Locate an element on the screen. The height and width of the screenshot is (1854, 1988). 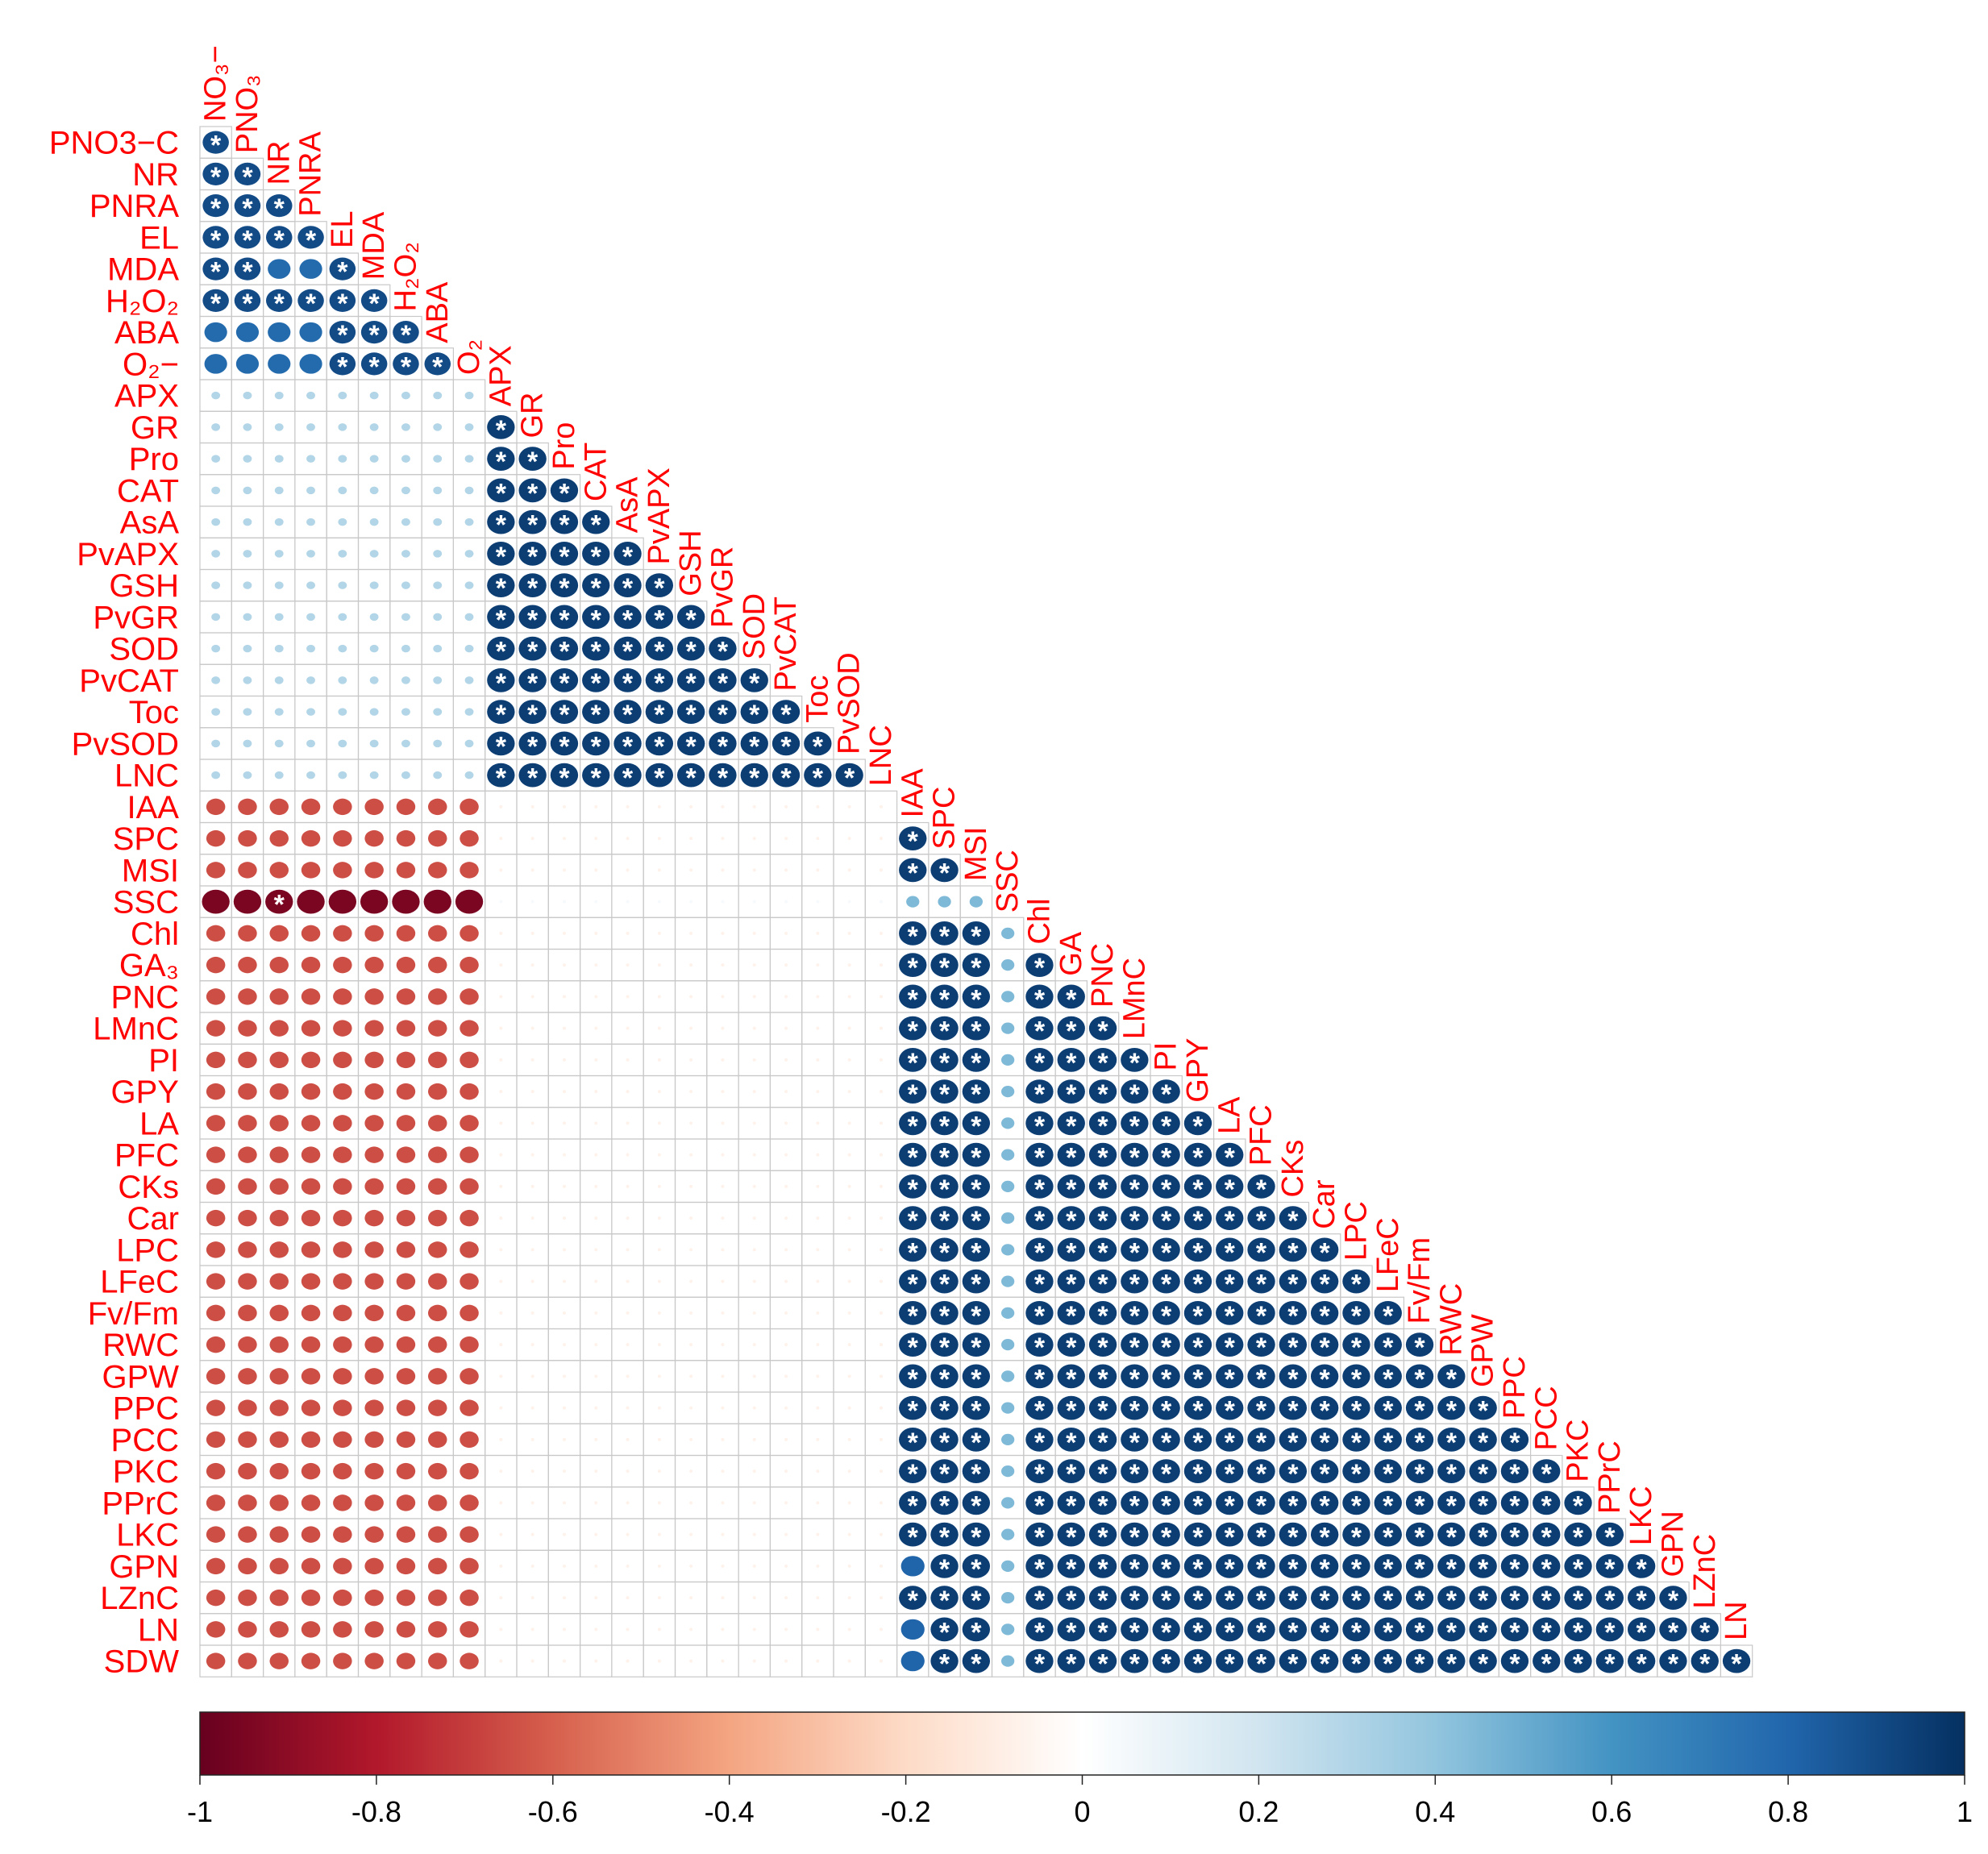
row-label: PvGR is located at coordinates (136, 617).